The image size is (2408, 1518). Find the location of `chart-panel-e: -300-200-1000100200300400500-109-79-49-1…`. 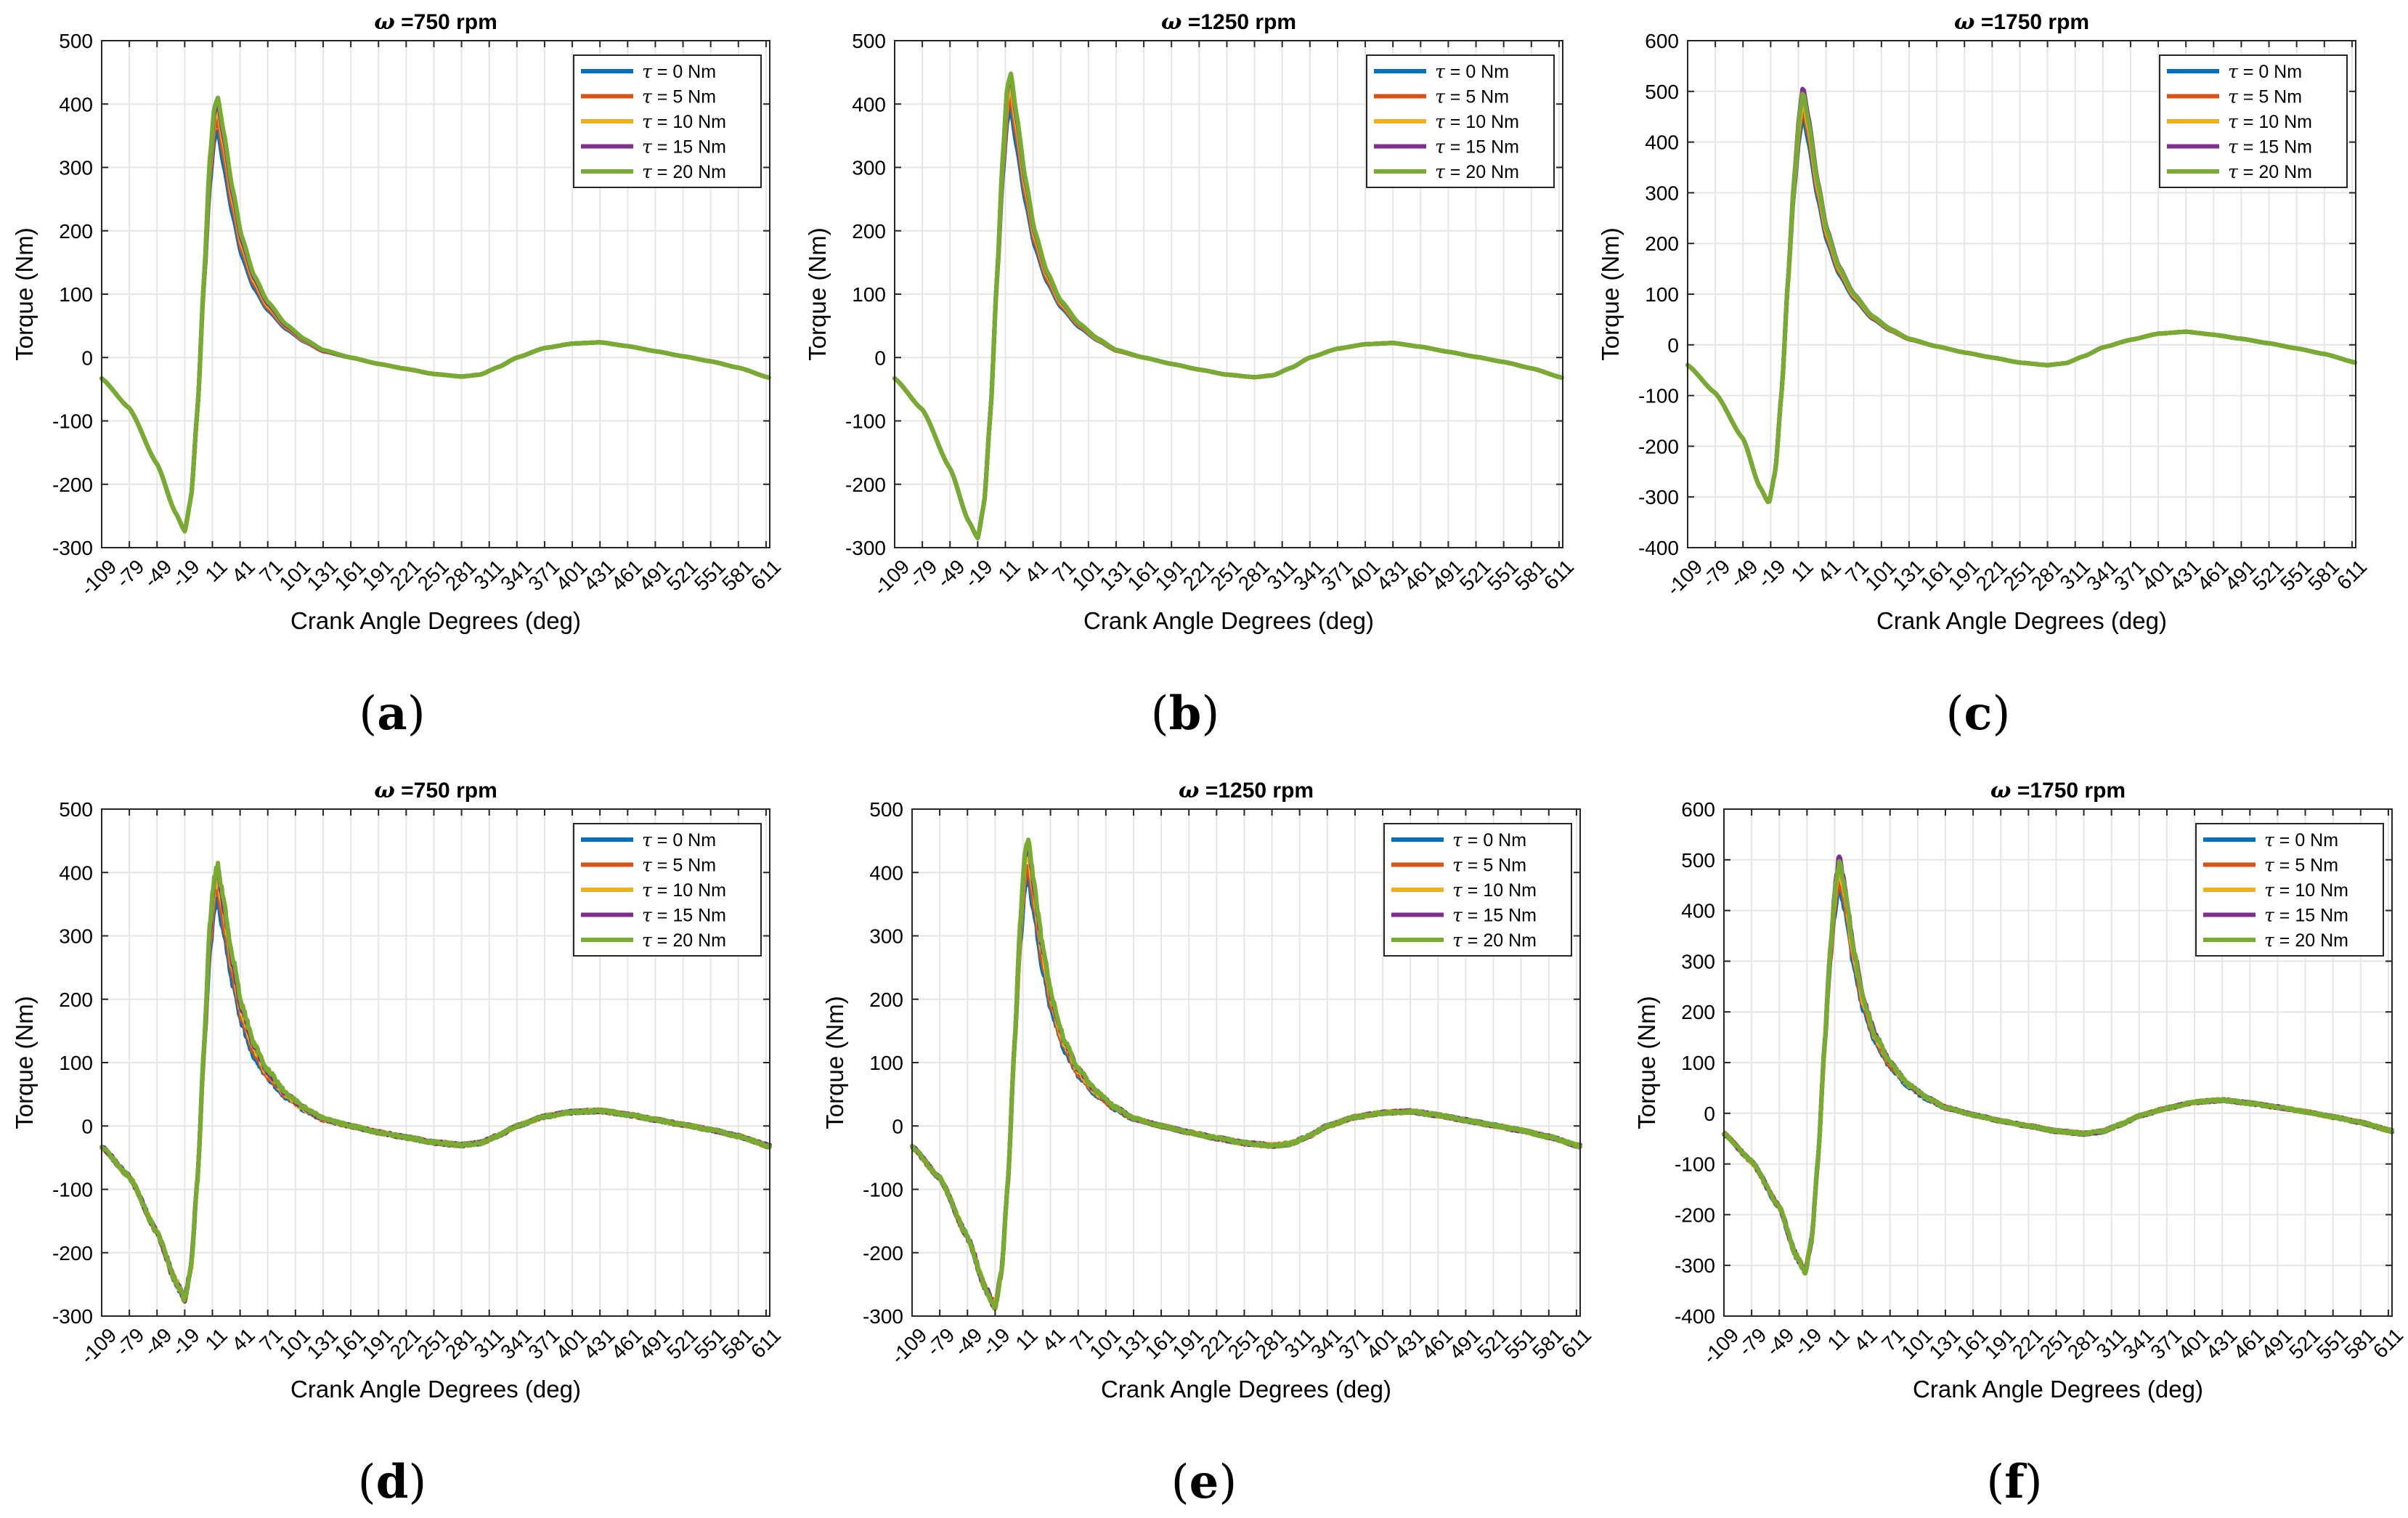

chart-panel-e: -300-200-1000100200300400500-109-79-49-1… is located at coordinates (1208, 1090).